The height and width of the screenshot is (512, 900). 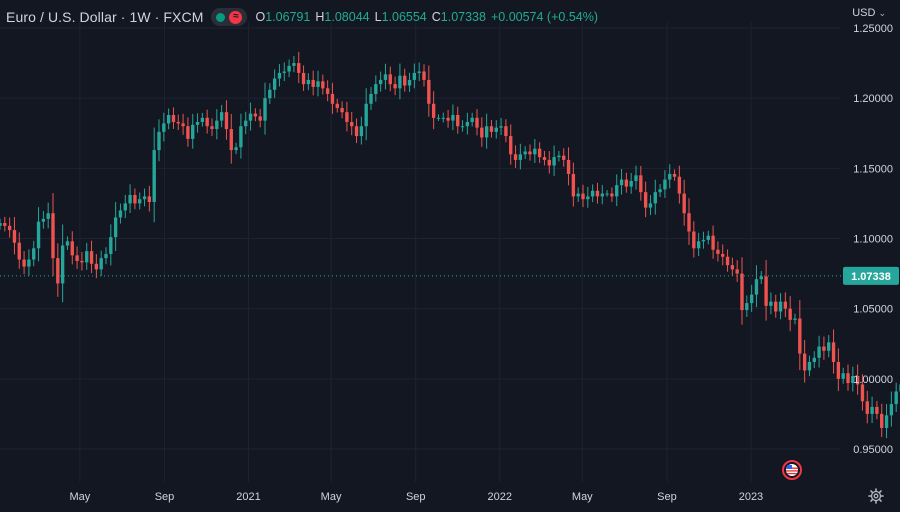 I want to click on currency-selector: USD ⌄, so click(x=869, y=13).